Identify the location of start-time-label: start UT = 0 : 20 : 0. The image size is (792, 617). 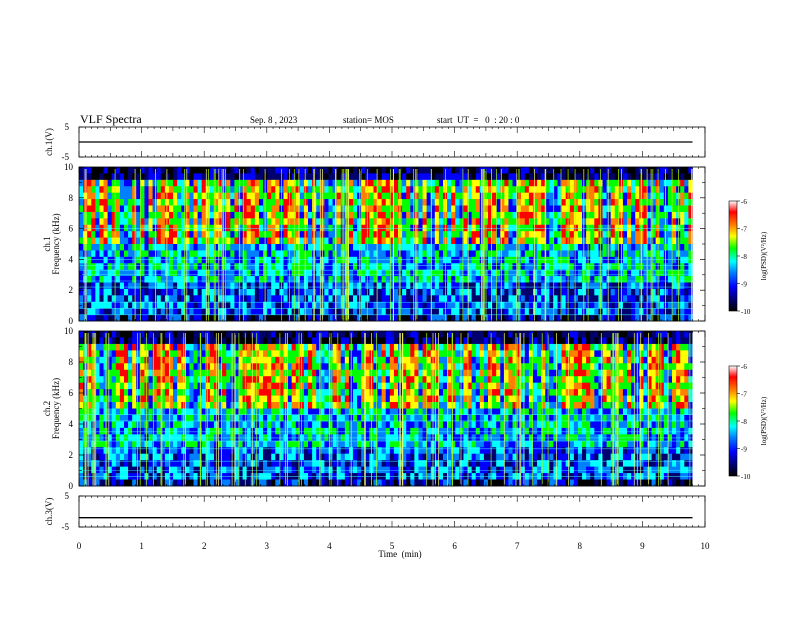
(478, 120).